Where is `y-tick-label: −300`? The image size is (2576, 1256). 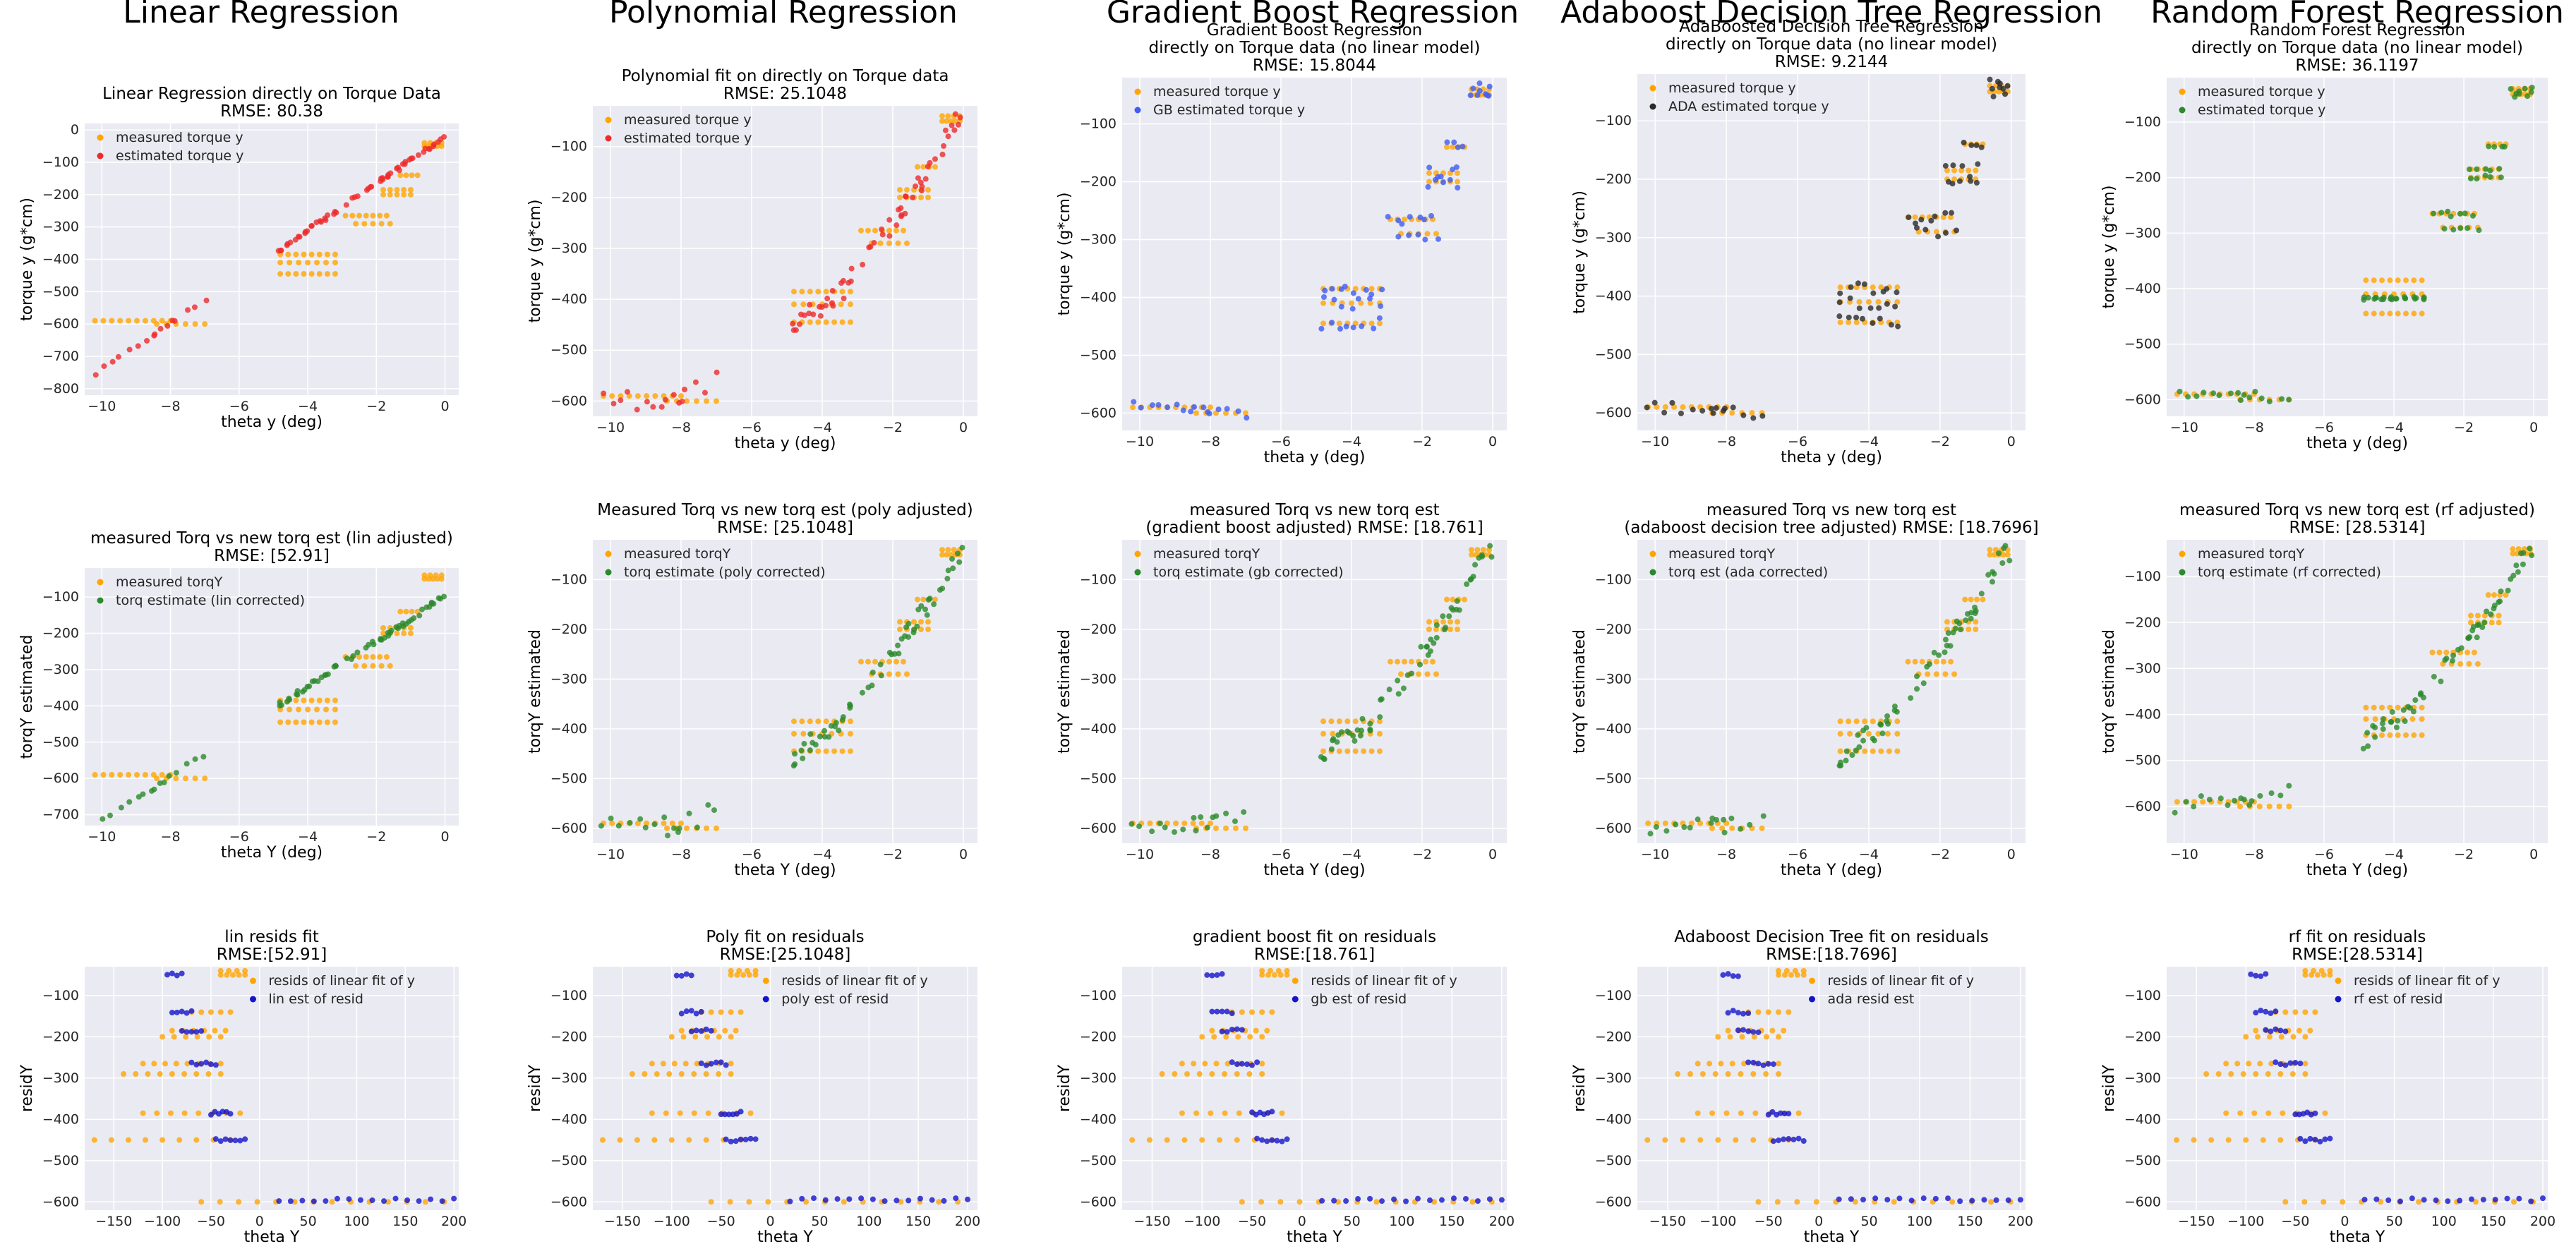 y-tick-label: −300 is located at coordinates (2142, 668).